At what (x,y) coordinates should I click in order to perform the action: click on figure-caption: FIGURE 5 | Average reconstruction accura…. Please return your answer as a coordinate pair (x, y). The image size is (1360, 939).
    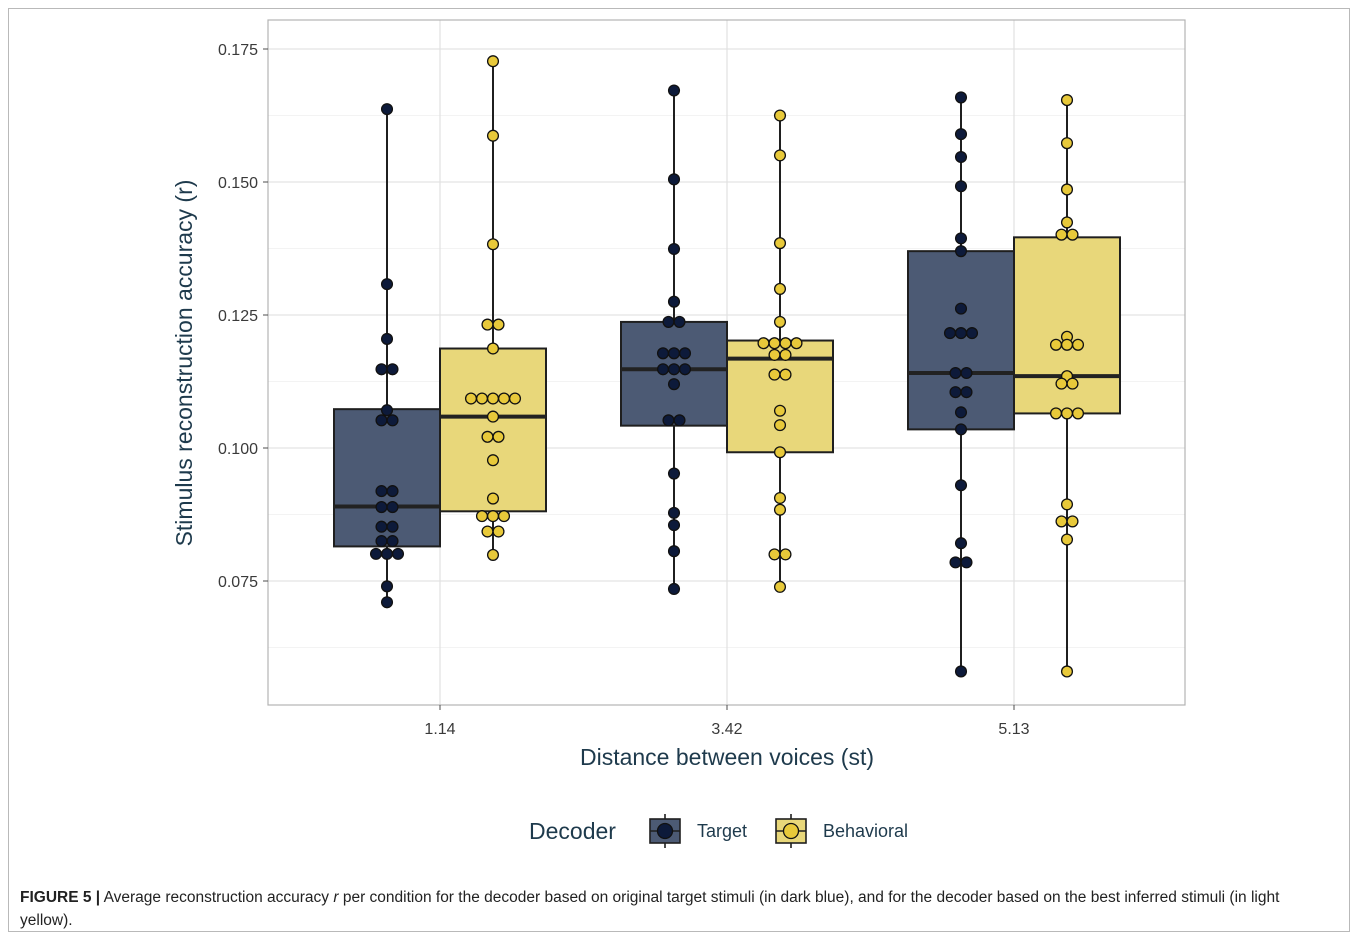
    Looking at the image, I should click on (675, 909).